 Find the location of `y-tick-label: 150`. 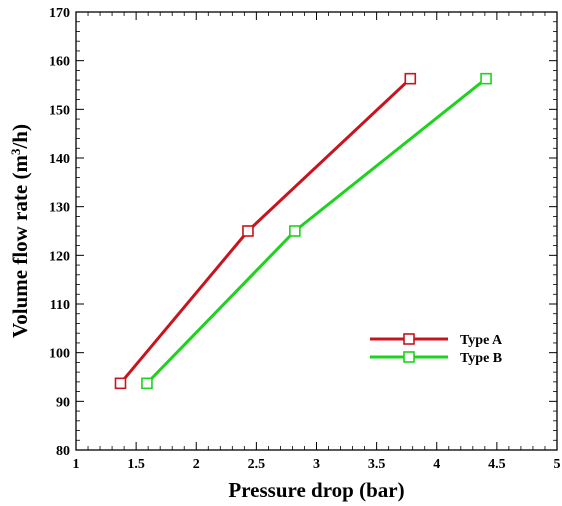

y-tick-label: 150 is located at coordinates (59, 110).